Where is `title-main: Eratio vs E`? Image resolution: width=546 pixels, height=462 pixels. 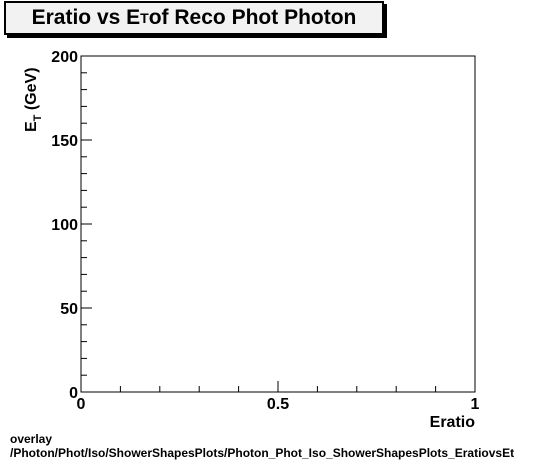
title-main: Eratio vs E is located at coordinates (86, 17).